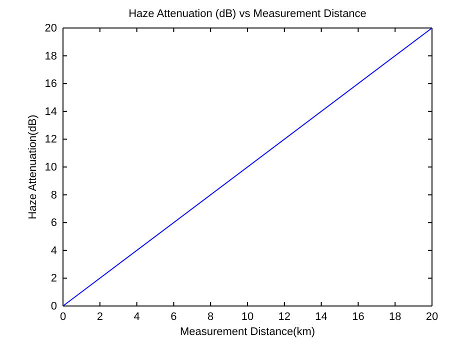 The height and width of the screenshot is (345, 474). I want to click on x-tick-label: 18, so click(395, 316).